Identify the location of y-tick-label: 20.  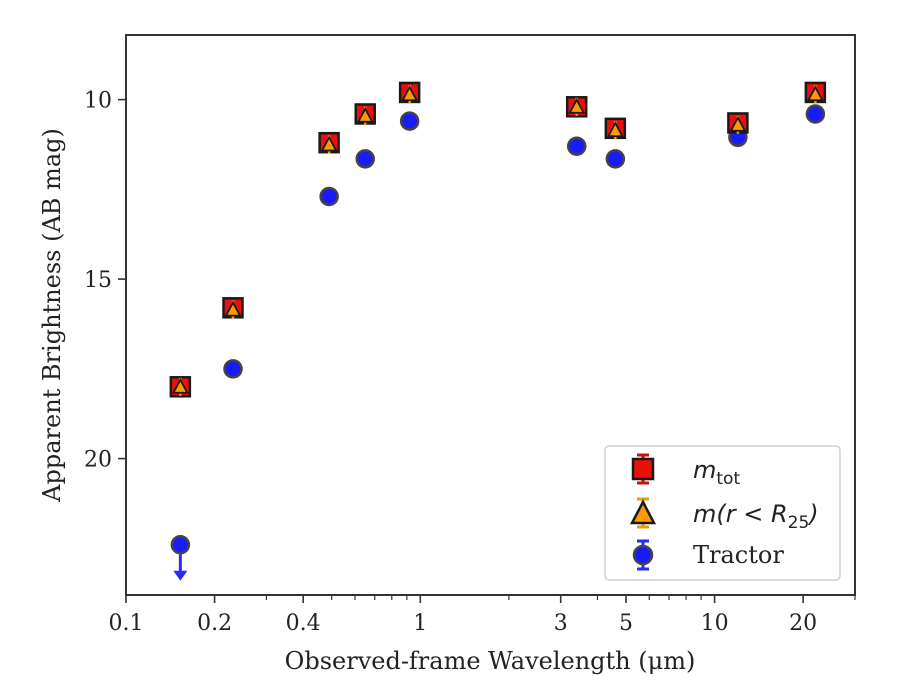
(98, 460).